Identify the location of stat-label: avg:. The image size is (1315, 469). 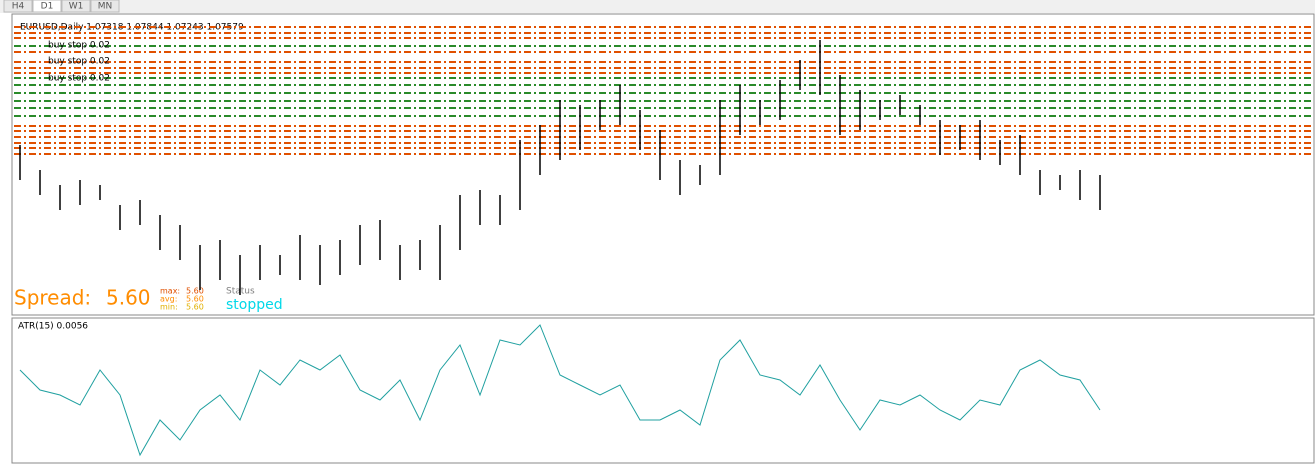
(168, 299).